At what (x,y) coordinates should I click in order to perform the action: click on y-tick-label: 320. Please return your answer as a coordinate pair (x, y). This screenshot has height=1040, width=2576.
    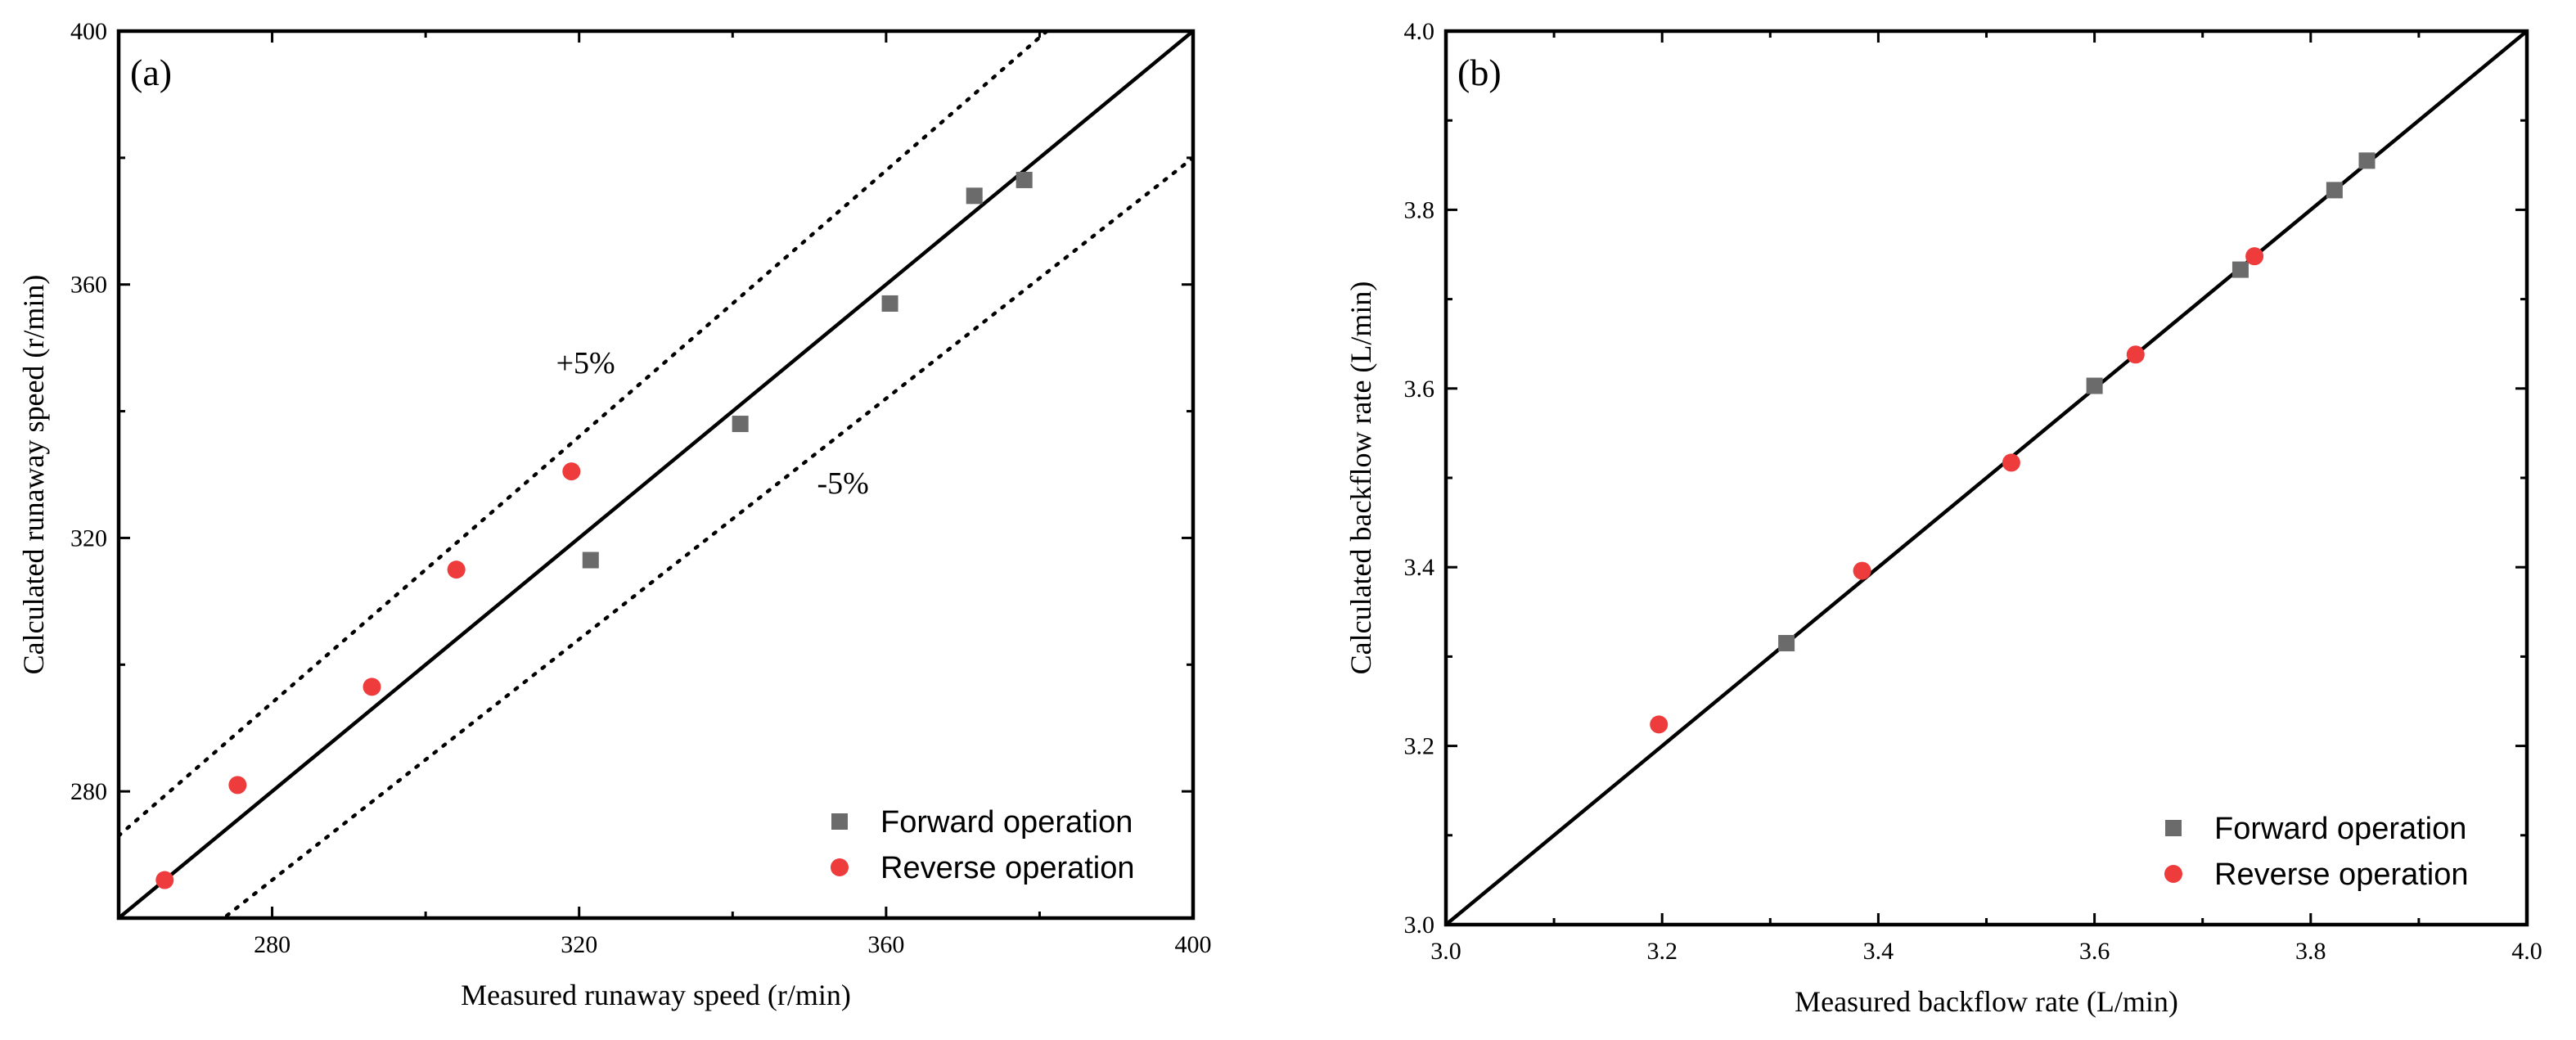
    Looking at the image, I should click on (88, 538).